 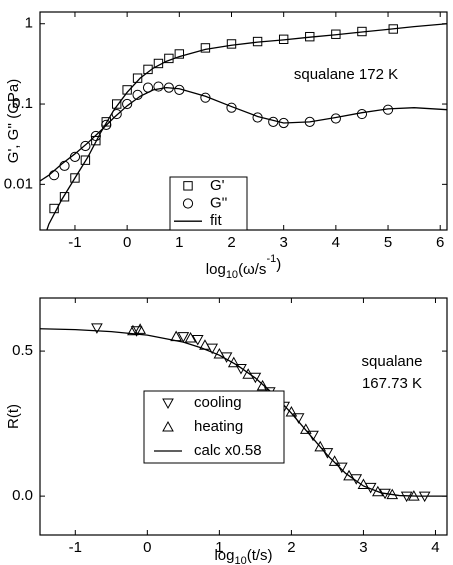 What do you see at coordinates (228, 450) in the screenshot?
I see `legend-label: calc x0.58` at bounding box center [228, 450].